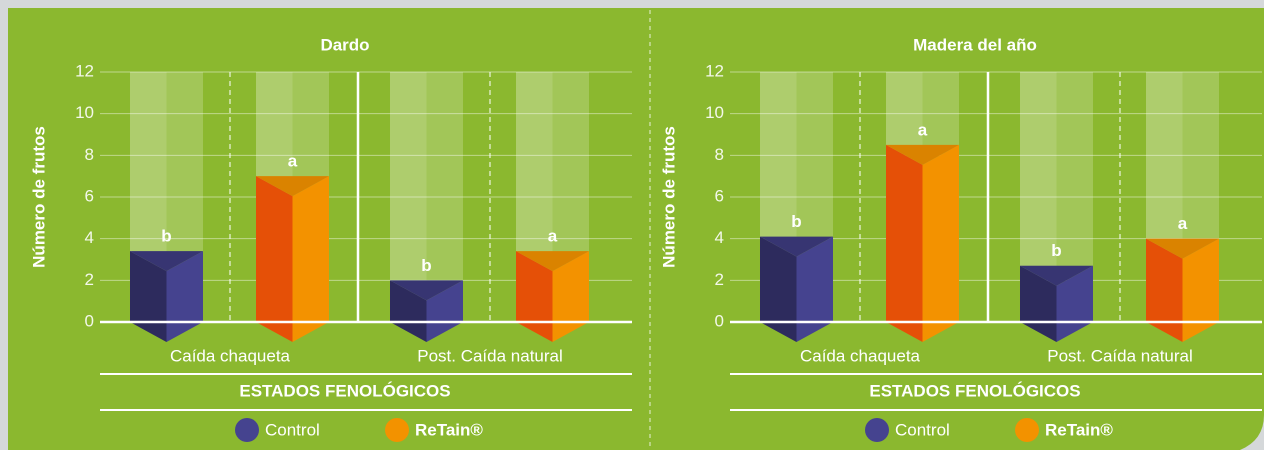 This screenshot has width=1264, height=450. What do you see at coordinates (975, 44) in the screenshot?
I see `chart-title: Madera del año` at bounding box center [975, 44].